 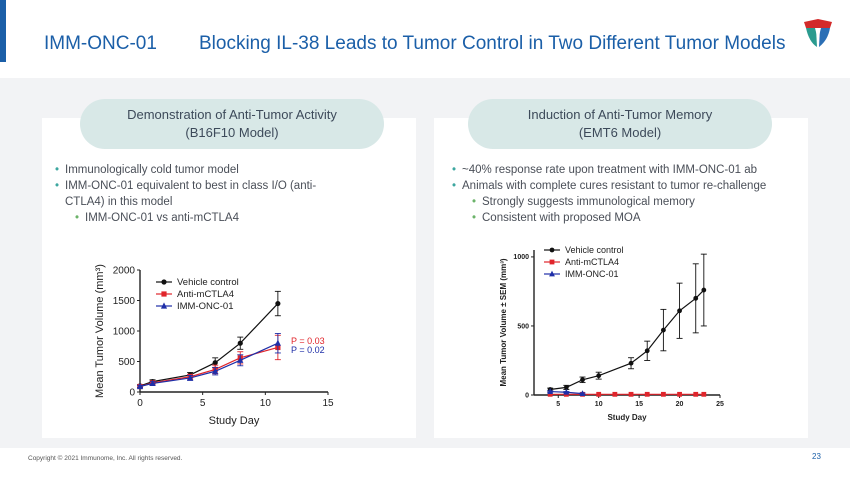 What do you see at coordinates (816, 456) in the screenshot?
I see `page-number: 23` at bounding box center [816, 456].